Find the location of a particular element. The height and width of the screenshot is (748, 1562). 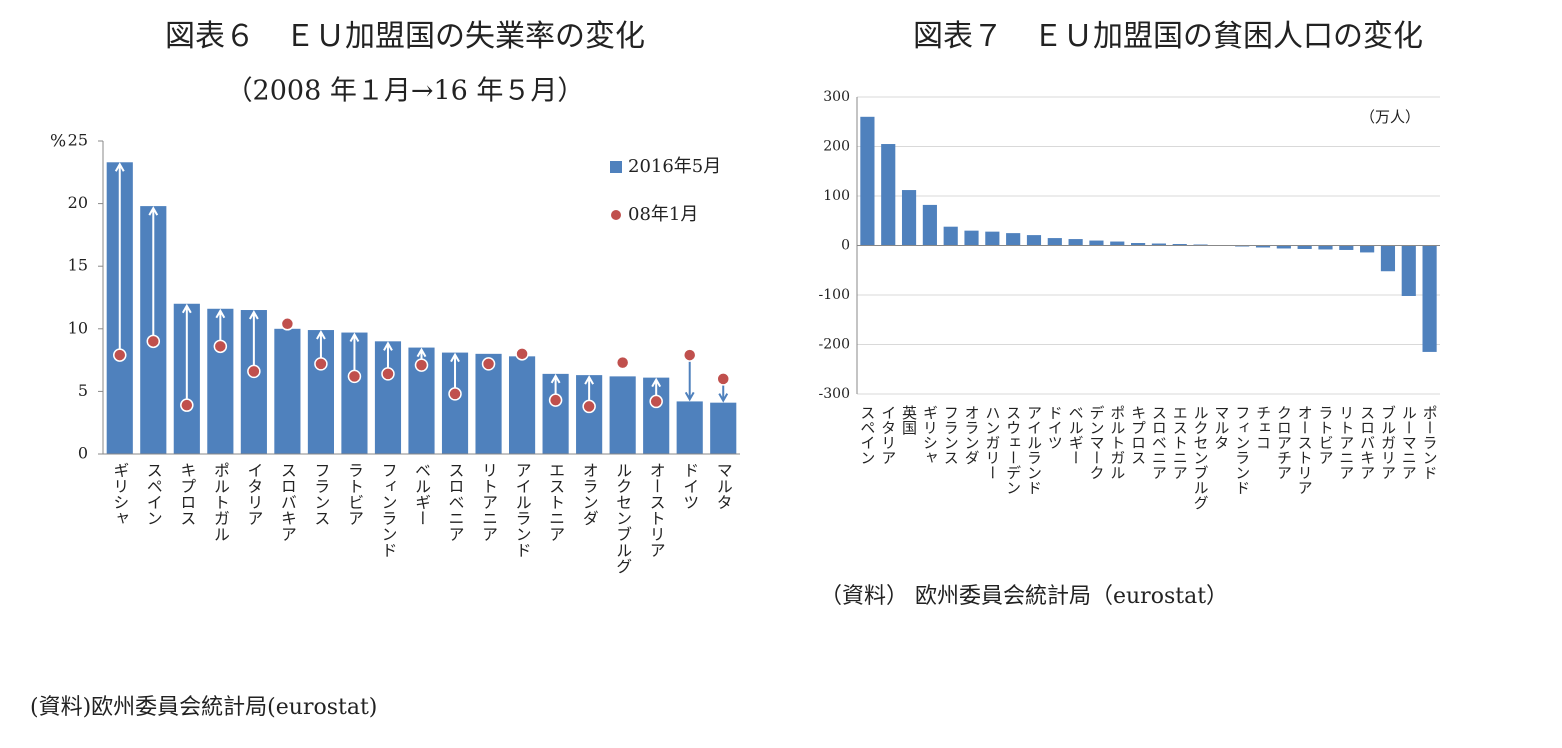

x-tick-label: 英国 is located at coordinates (909, 419).